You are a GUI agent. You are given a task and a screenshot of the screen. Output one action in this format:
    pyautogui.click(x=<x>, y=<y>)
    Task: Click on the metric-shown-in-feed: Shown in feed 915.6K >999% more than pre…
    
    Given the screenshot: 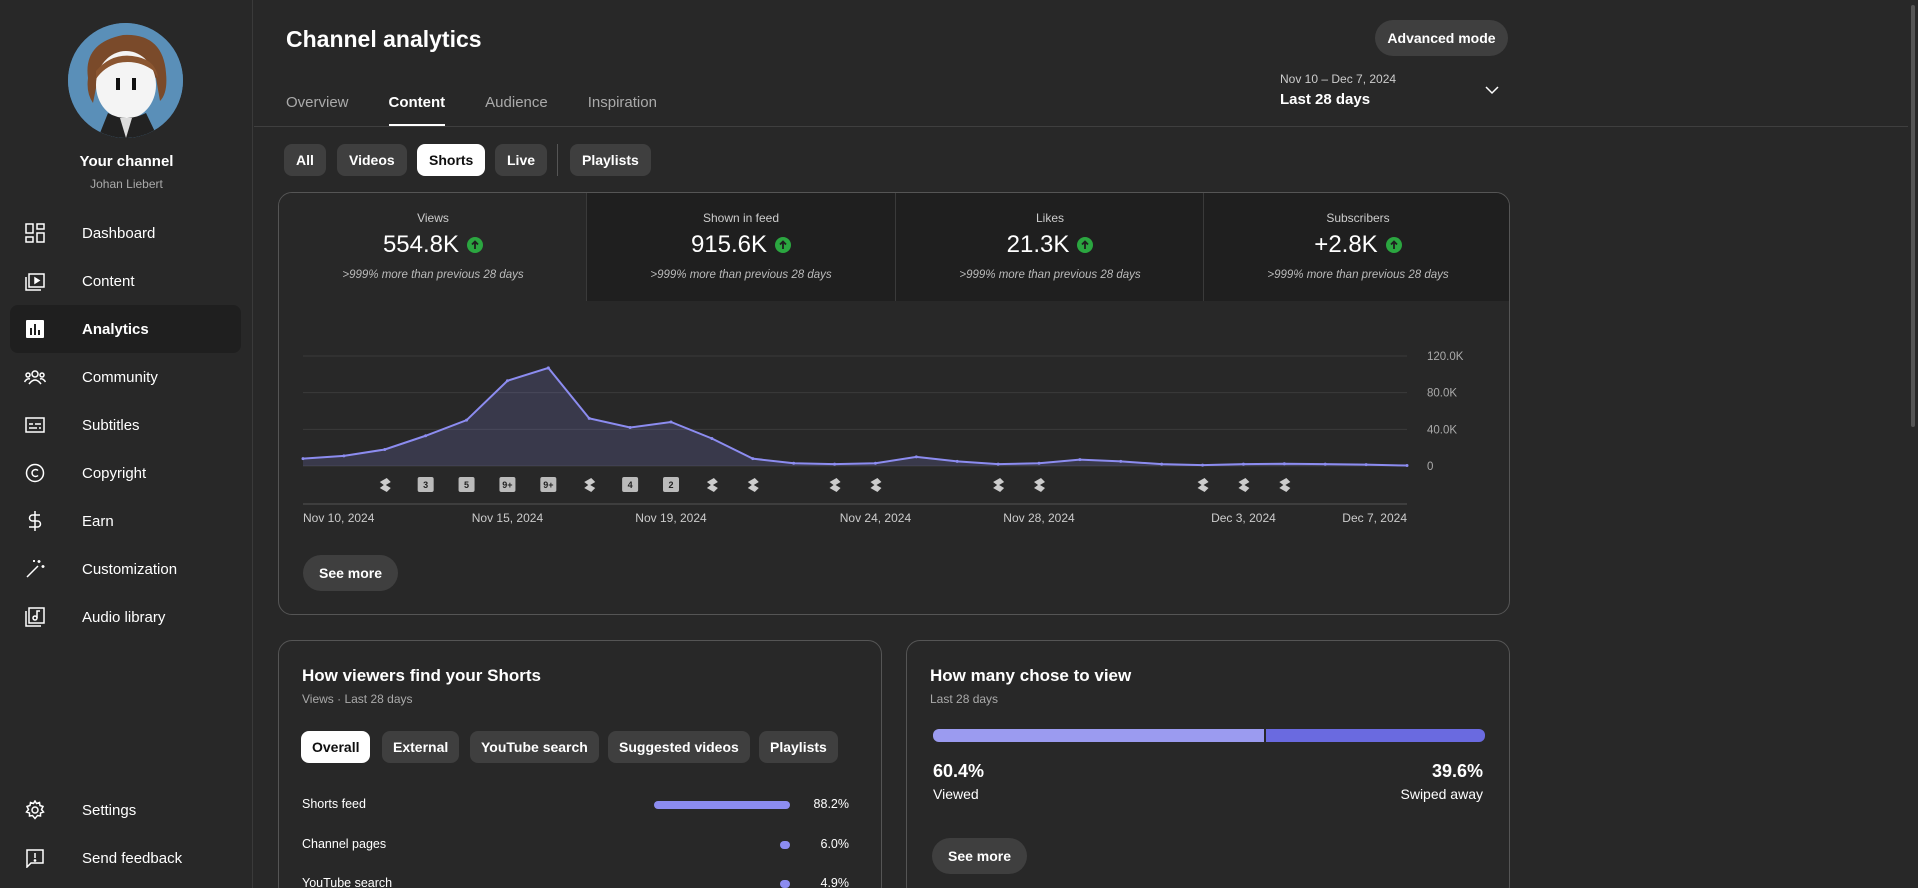 What is the action you would take?
    pyautogui.click(x=741, y=247)
    